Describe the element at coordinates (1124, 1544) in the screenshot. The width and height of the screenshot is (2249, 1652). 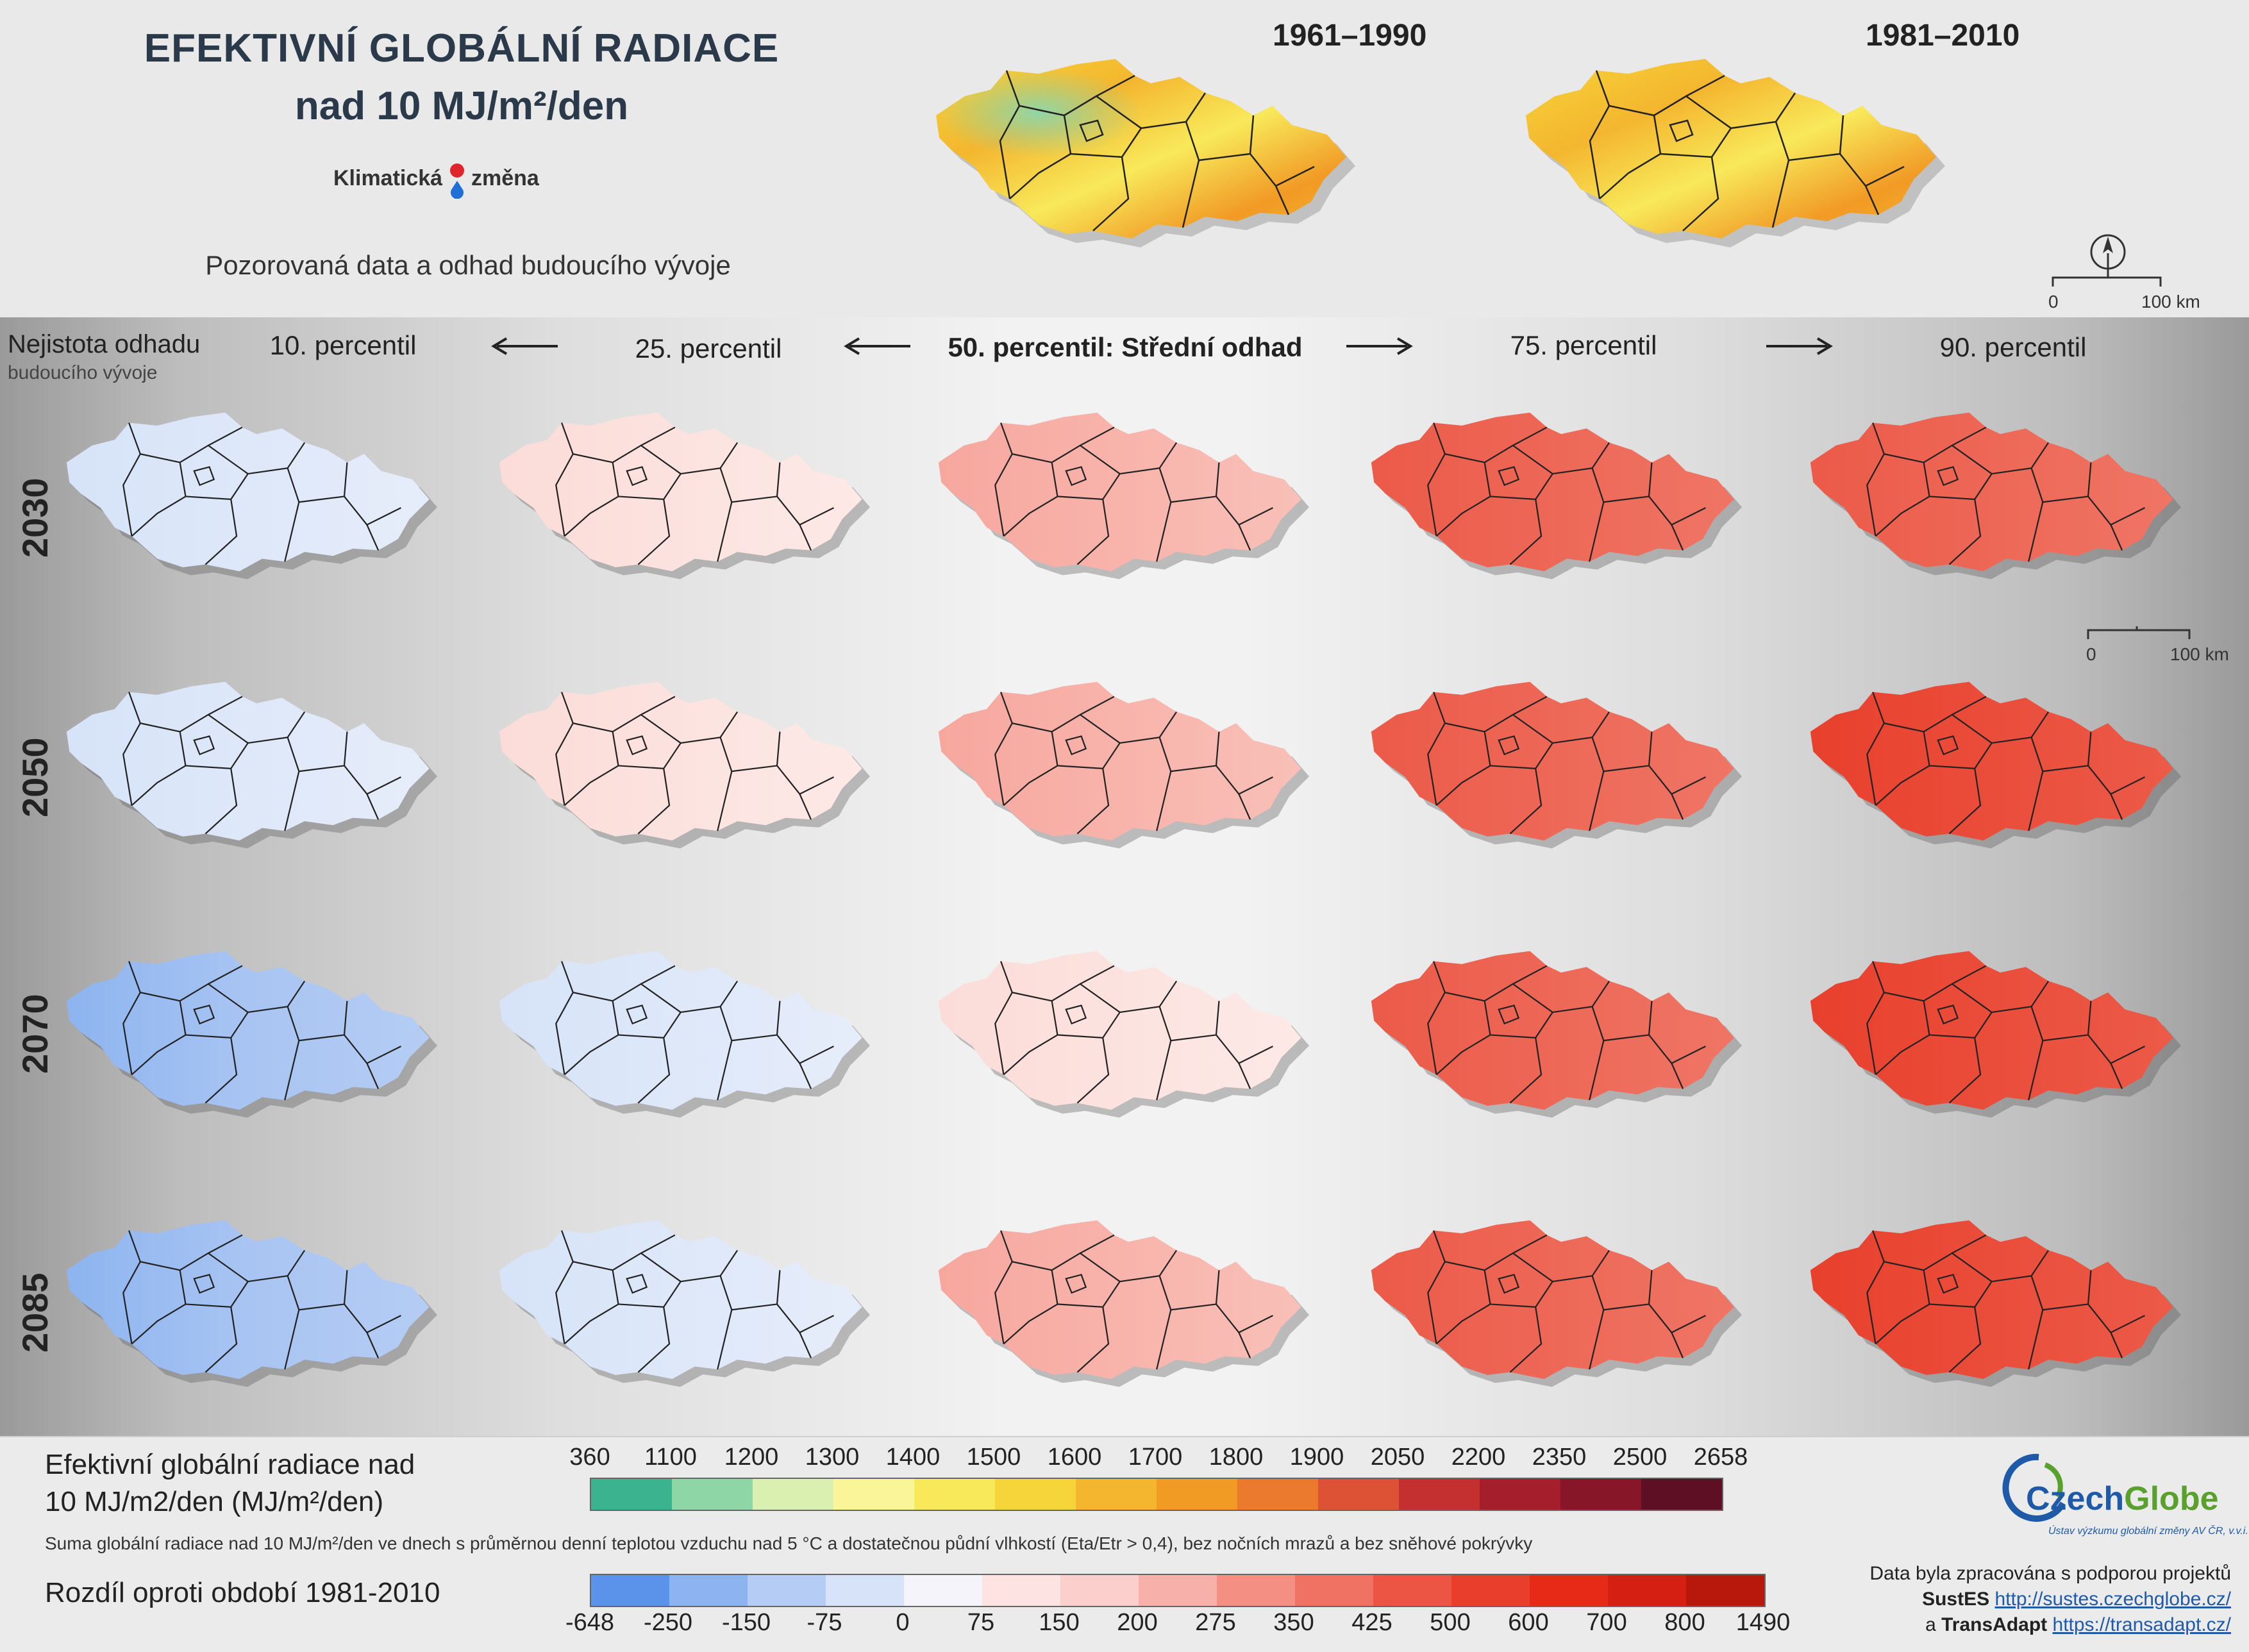
I see `legend-panel` at that location.